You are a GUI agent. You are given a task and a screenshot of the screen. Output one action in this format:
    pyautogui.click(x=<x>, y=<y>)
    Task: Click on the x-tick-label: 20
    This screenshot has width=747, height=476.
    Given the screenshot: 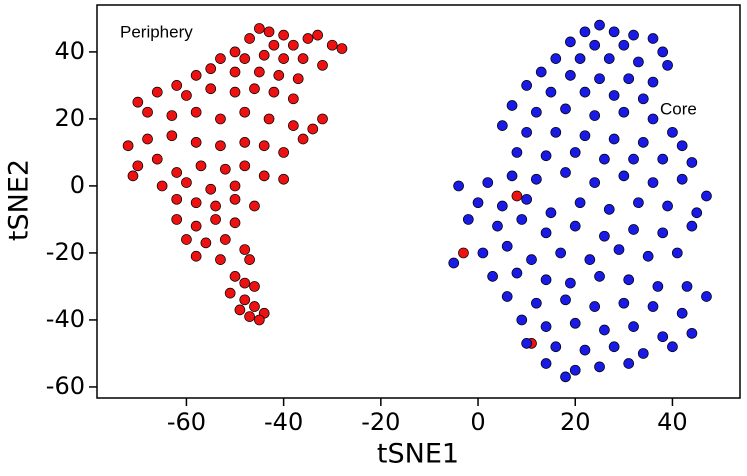 What is the action you would take?
    pyautogui.click(x=575, y=422)
    